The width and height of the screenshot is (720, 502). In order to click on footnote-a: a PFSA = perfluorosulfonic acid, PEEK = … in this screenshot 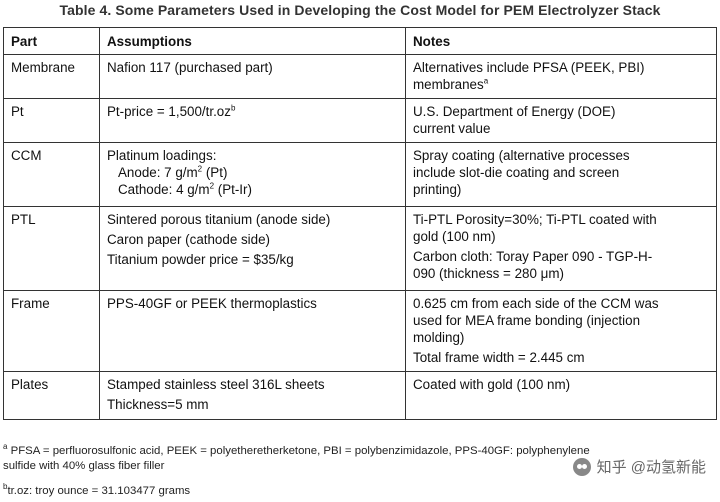, I will do `click(359, 458)`.